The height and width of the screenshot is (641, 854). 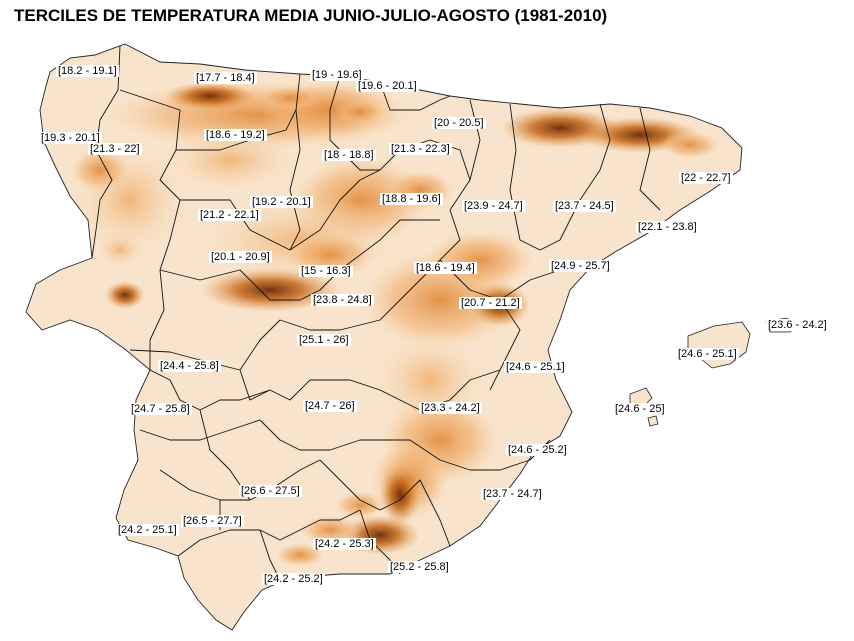 I want to click on region-label-mallorca: [24.6 - 25.1], so click(x=707, y=354).